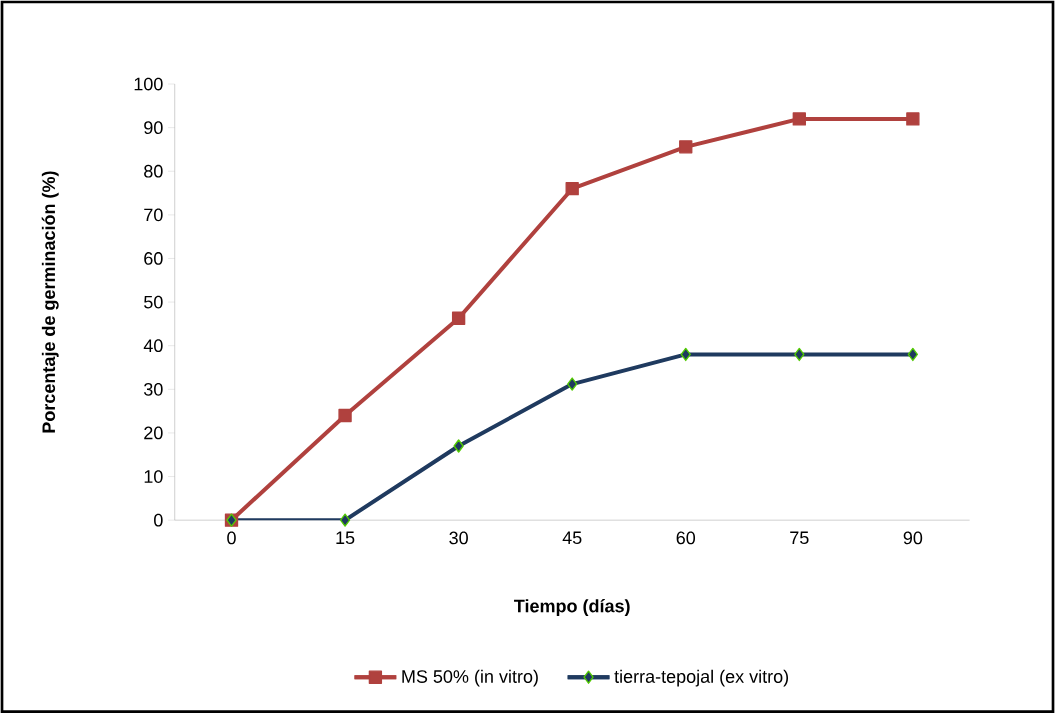  Describe the element at coordinates (153, 259) in the screenshot. I see `y-tick-label: 60` at that location.